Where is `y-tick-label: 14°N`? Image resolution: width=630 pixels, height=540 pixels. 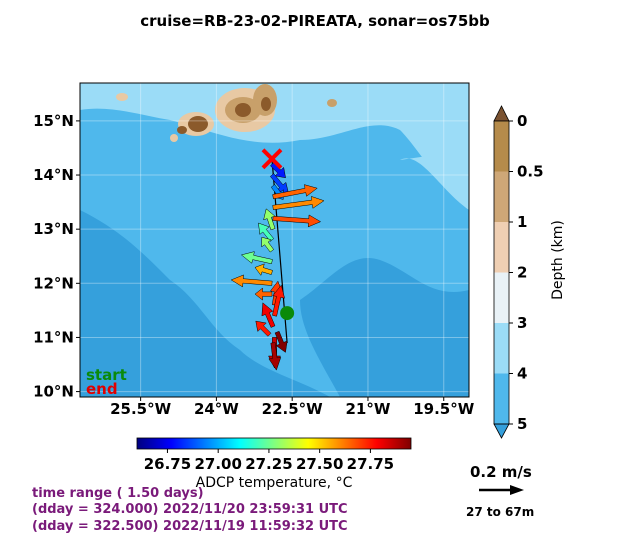 y-tick-label: 14°N is located at coordinates (53, 175).